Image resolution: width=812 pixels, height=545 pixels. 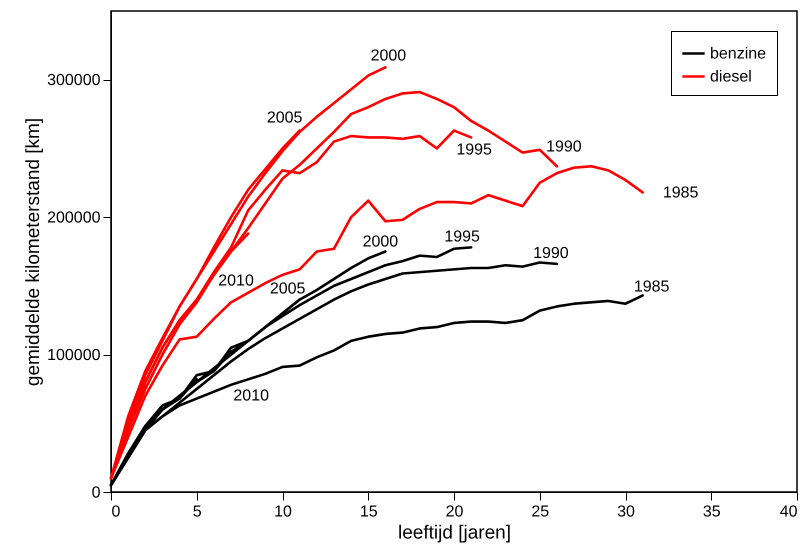 I want to click on x-tick-label: 15, so click(x=369, y=512).